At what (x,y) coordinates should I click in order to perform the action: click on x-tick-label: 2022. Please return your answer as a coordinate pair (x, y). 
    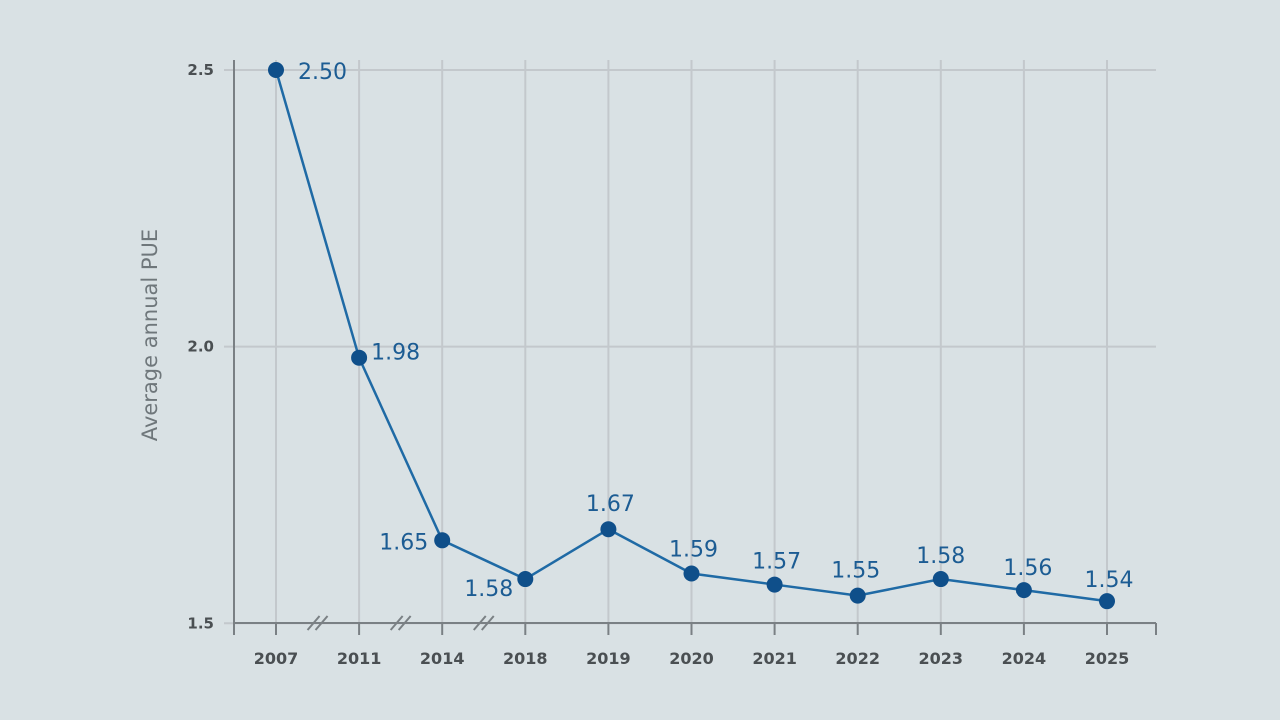
    Looking at the image, I should click on (857, 658).